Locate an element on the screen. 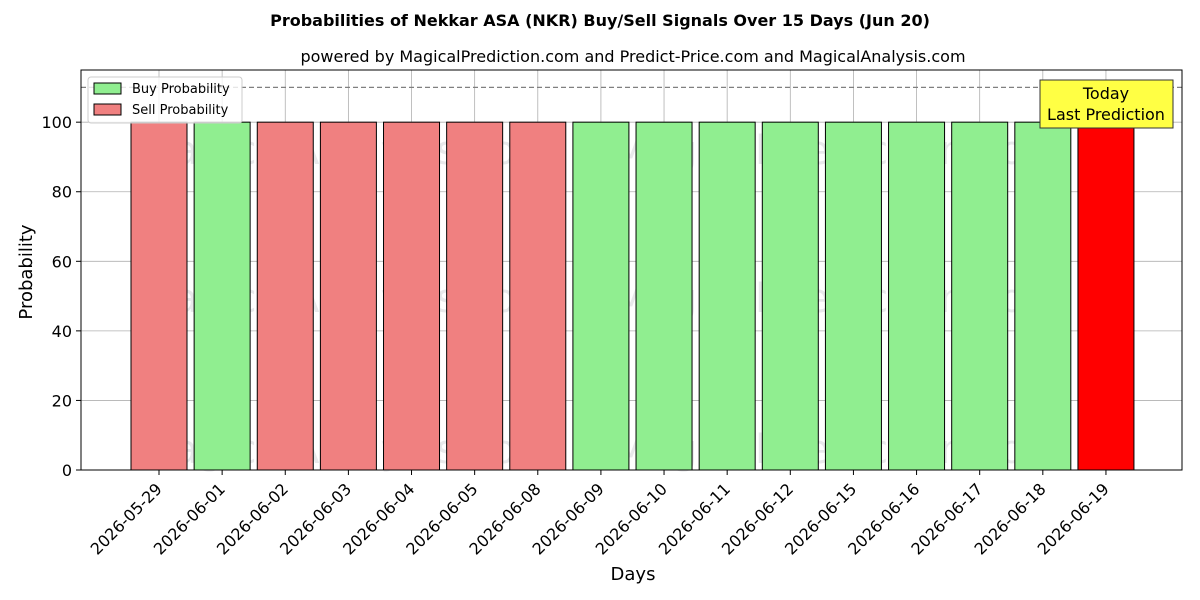  annotation-box is located at coordinates (1106, 104).